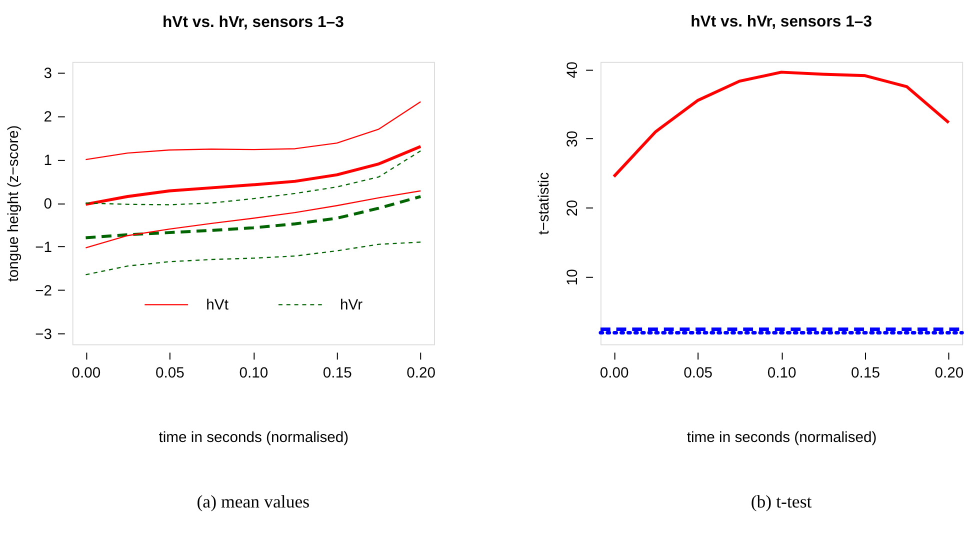 The image size is (975, 533). I want to click on legend-label: hVr, so click(351, 306).